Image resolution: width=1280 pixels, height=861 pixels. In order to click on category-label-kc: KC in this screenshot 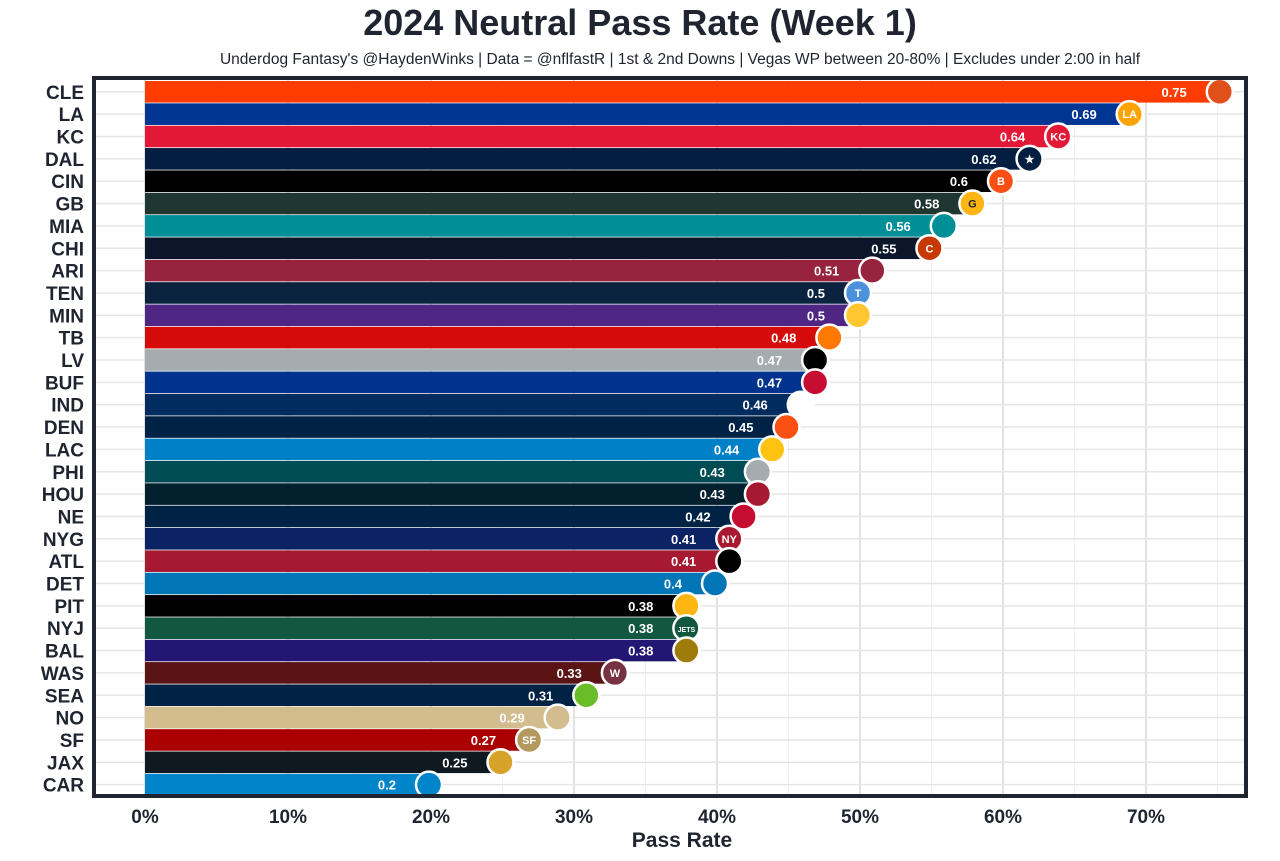, I will do `click(71, 138)`.